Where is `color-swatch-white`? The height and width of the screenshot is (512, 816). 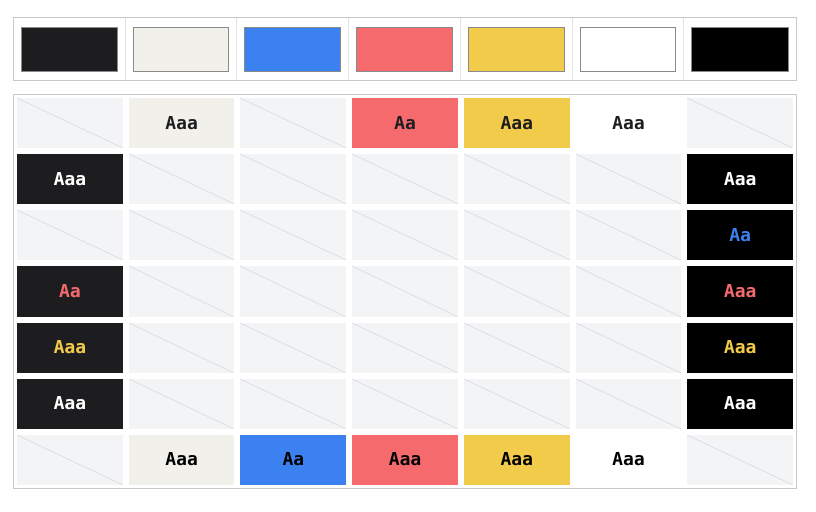
color-swatch-white is located at coordinates (628, 49).